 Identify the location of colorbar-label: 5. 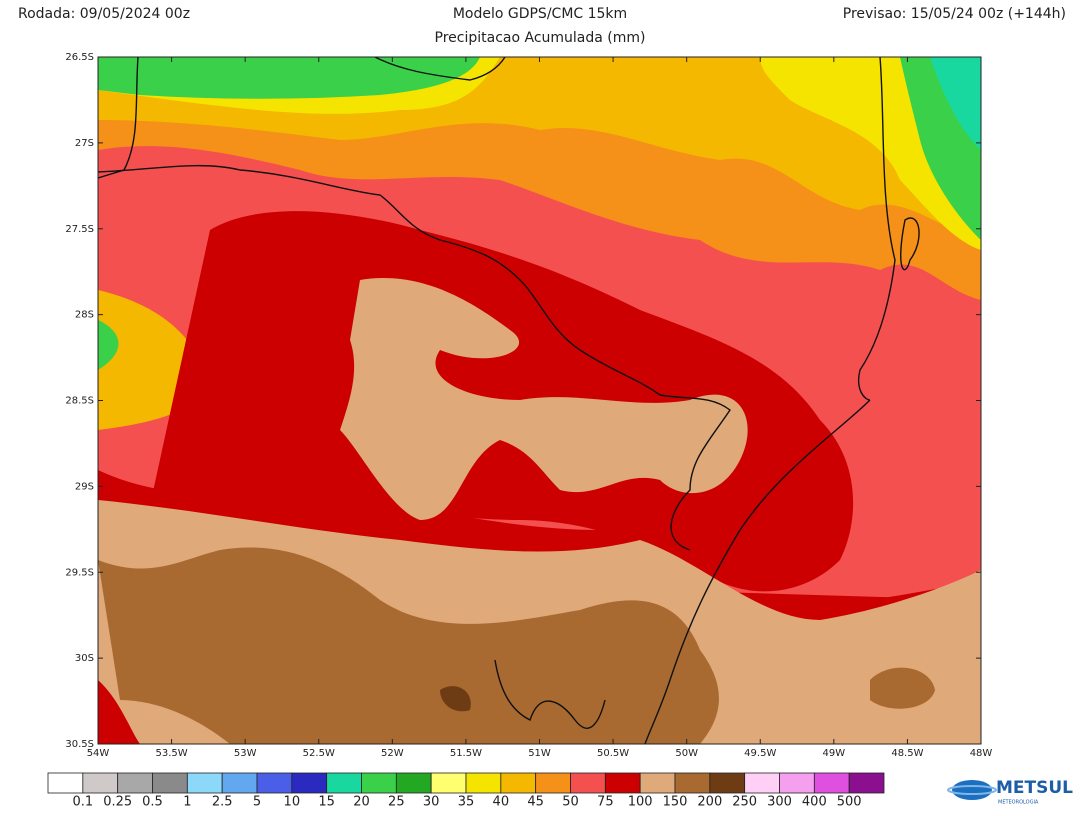
(257, 802).